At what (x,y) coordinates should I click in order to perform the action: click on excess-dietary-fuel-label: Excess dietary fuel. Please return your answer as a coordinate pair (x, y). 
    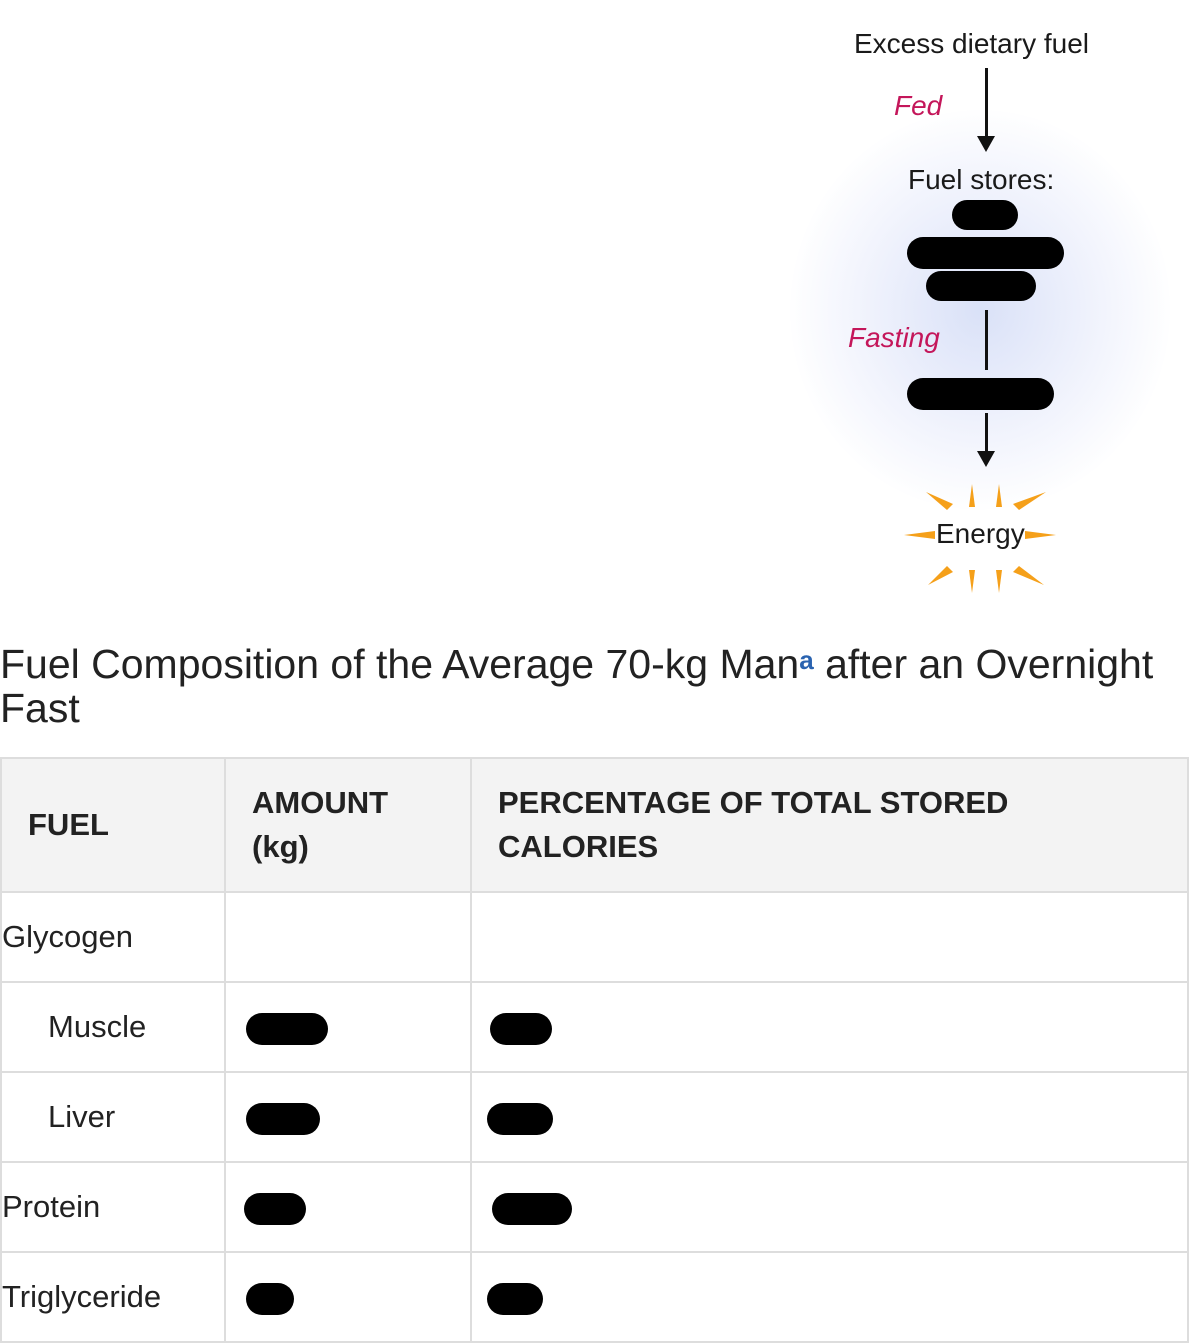
    Looking at the image, I should click on (971, 43).